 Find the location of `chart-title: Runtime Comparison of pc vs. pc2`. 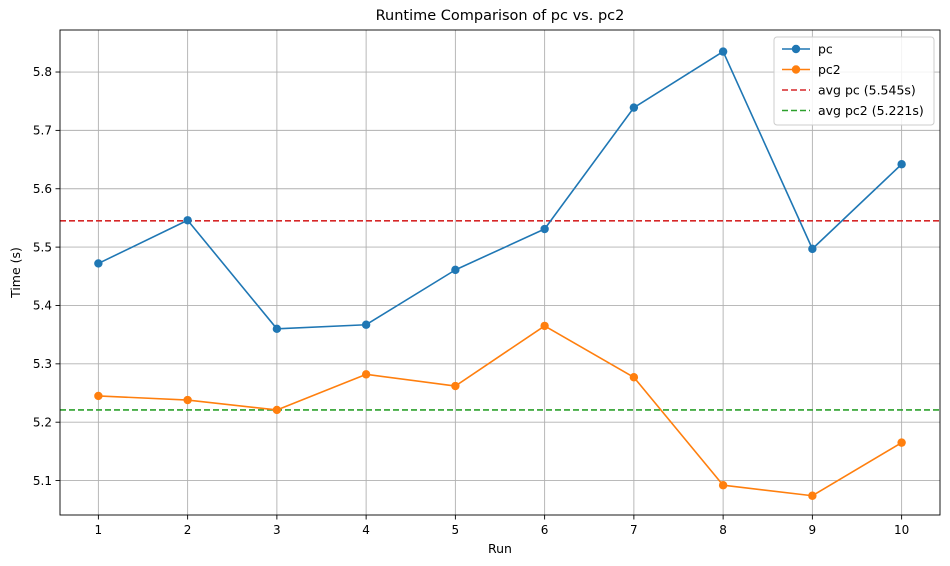

chart-title: Runtime Comparison of pc vs. pc2 is located at coordinates (500, 16).